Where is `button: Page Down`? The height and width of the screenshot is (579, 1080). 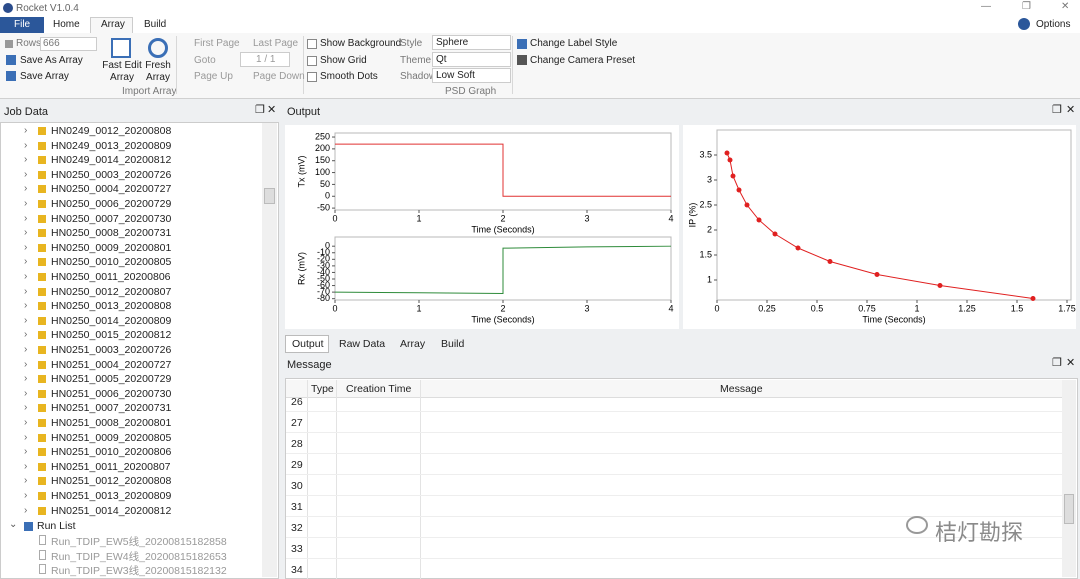 button: Page Down is located at coordinates (279, 76).